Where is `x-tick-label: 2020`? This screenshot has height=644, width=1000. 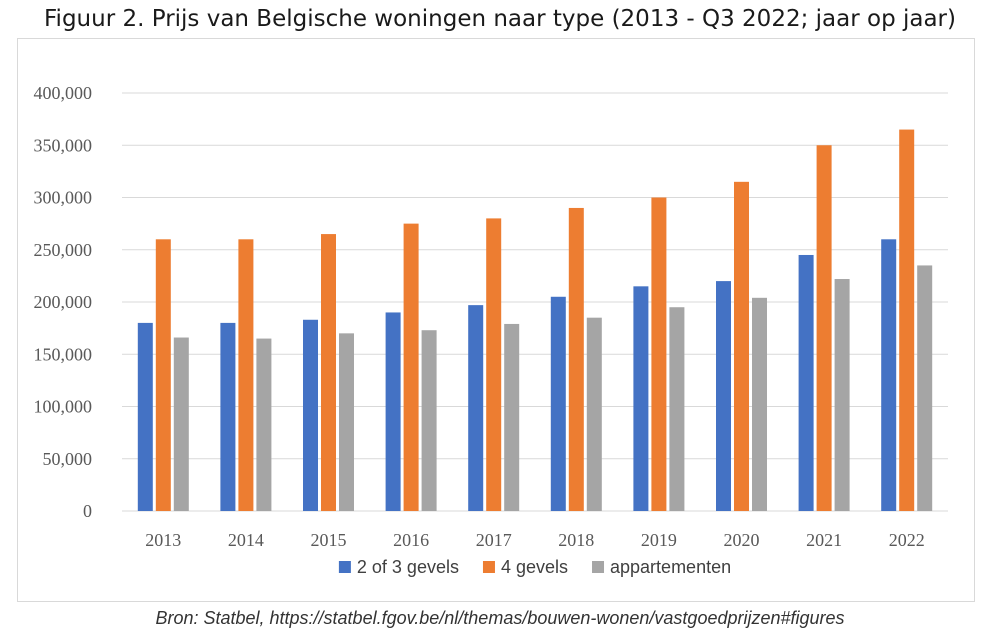 x-tick-label: 2020 is located at coordinates (742, 540).